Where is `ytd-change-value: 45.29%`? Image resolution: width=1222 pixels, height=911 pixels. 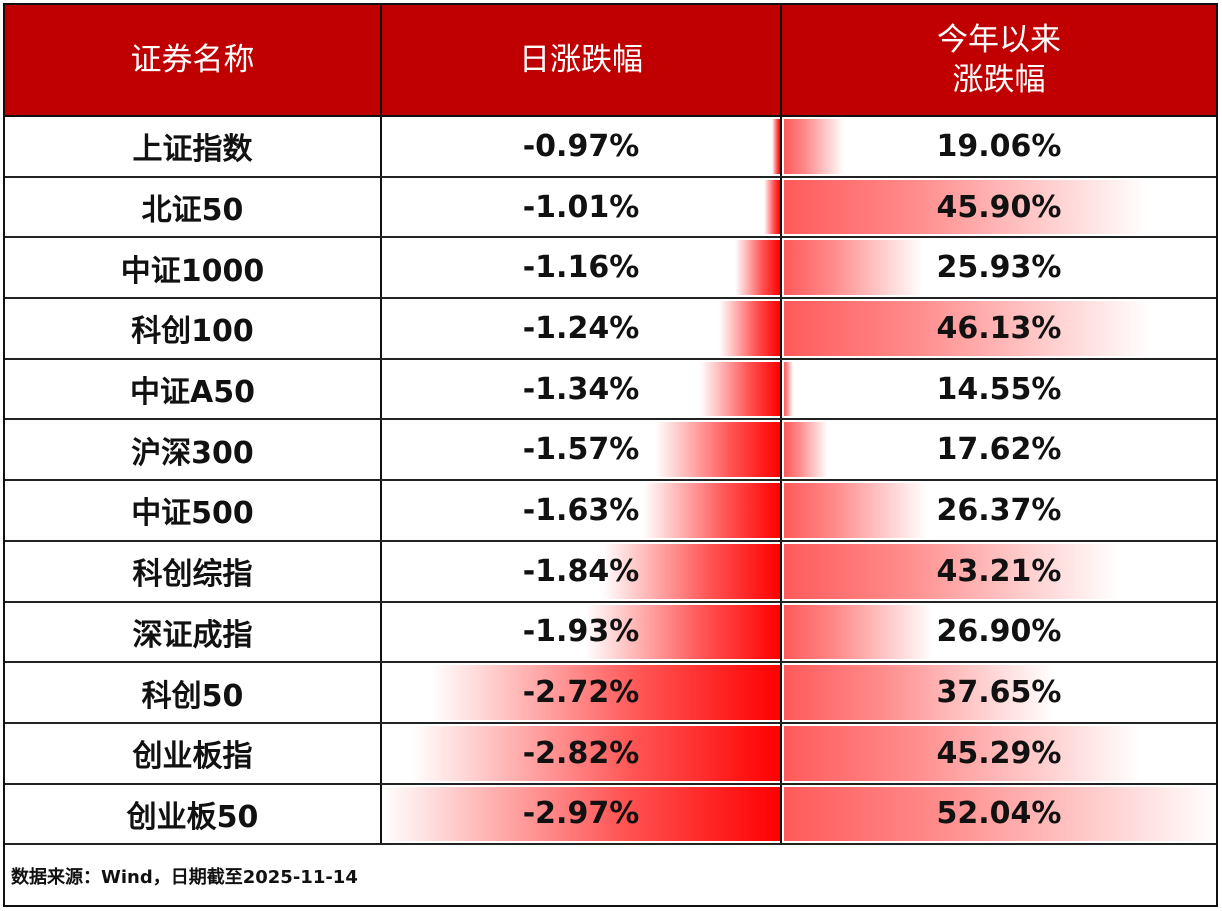 ytd-change-value: 45.29% is located at coordinates (999, 753).